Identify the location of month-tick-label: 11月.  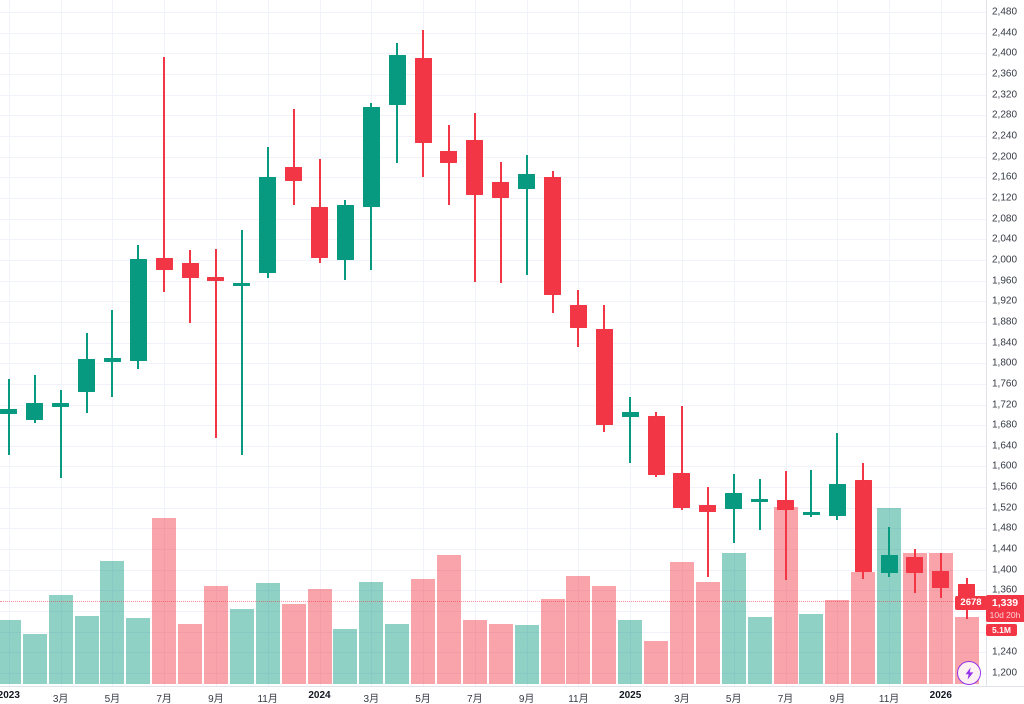
(889, 699).